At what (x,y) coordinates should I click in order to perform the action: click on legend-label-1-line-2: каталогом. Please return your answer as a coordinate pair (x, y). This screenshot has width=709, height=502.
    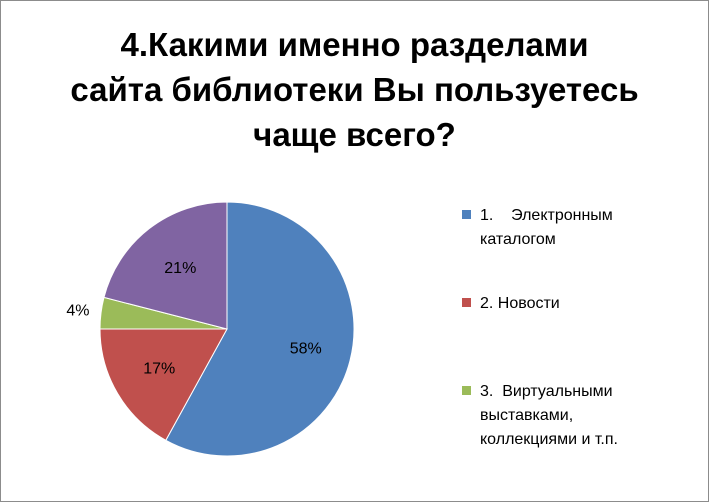
    Looking at the image, I should click on (518, 239).